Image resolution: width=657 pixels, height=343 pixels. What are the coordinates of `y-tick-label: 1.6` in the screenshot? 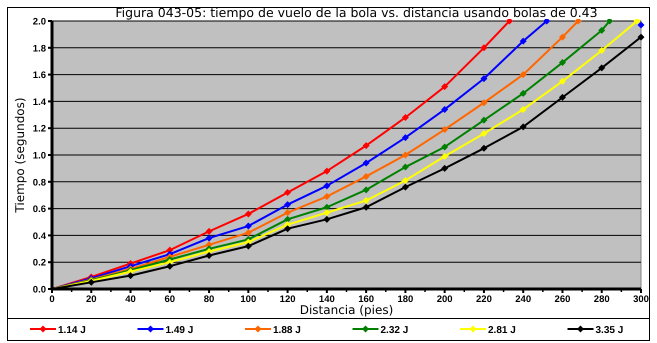 It's located at (39, 76).